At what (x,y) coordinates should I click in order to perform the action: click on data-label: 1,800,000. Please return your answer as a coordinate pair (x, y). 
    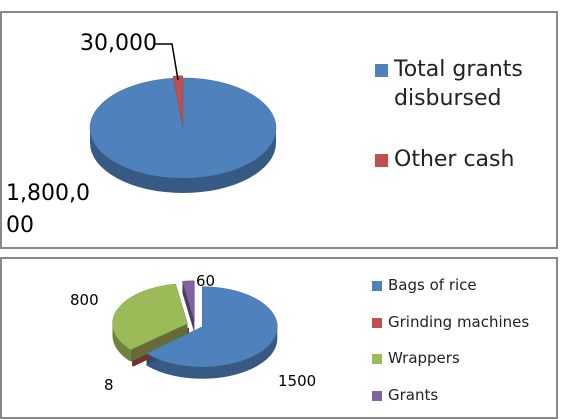
    Looking at the image, I should click on (48, 209).